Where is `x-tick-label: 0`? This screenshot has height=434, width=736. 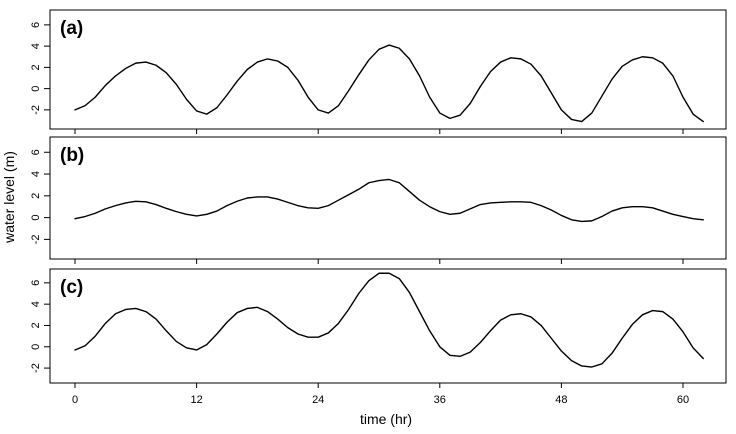 x-tick-label: 0 is located at coordinates (75, 400).